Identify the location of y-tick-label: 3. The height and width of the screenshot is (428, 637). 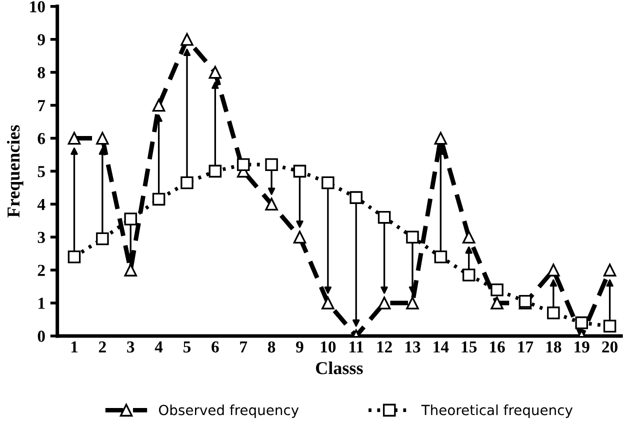
(41, 238).